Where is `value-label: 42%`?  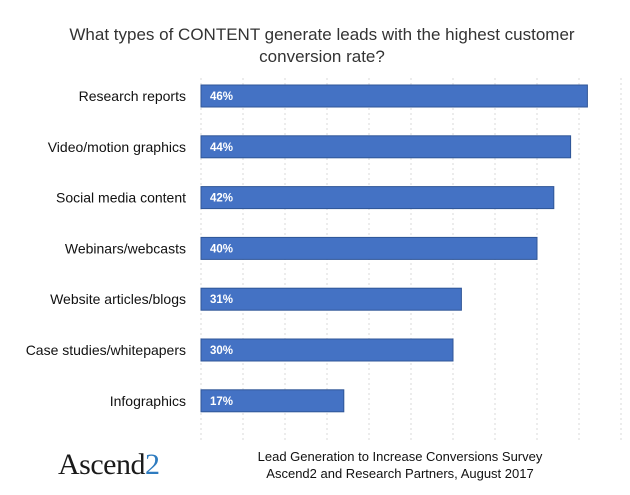 value-label: 42% is located at coordinates (221, 199).